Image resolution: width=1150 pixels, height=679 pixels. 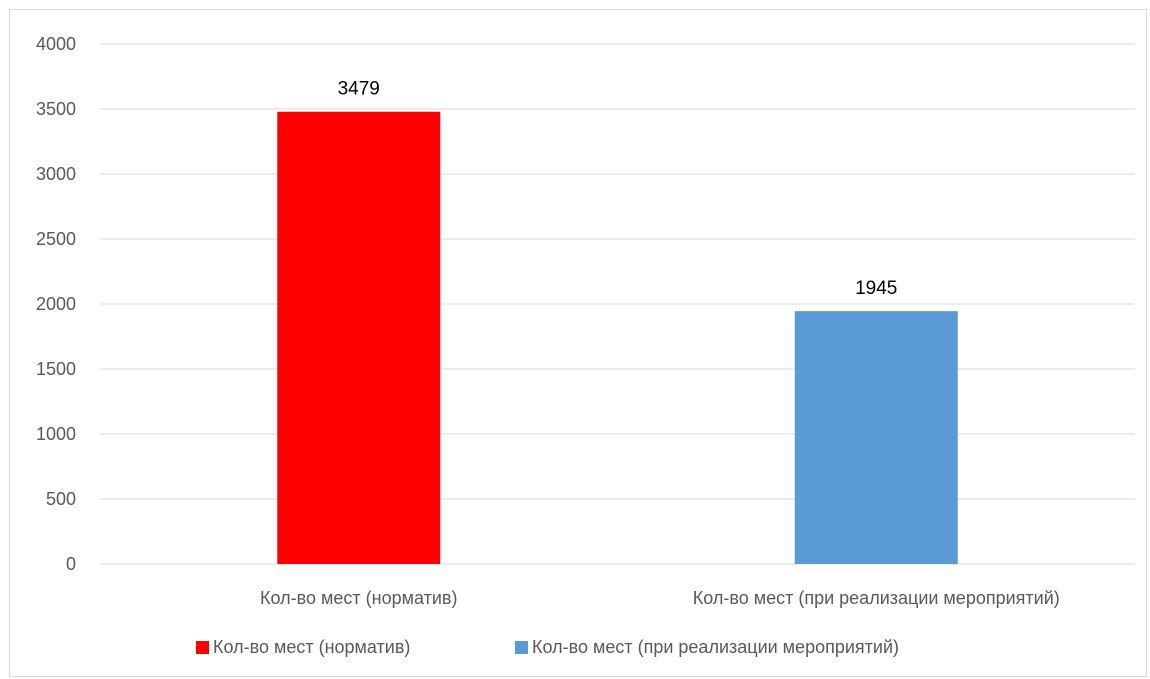 What do you see at coordinates (56, 44) in the screenshot?
I see `y-tick-label: 4000` at bounding box center [56, 44].